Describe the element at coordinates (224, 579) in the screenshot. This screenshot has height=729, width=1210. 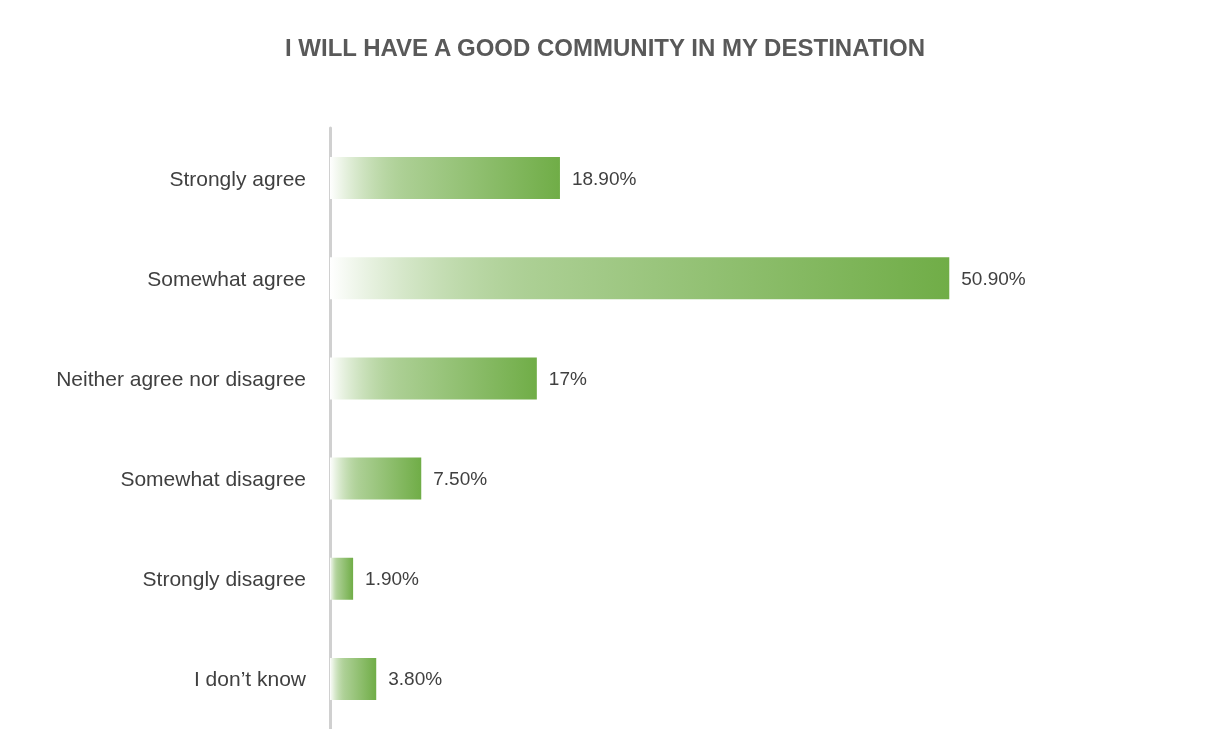
I see `y-tick-label: Strongly disagree` at that location.